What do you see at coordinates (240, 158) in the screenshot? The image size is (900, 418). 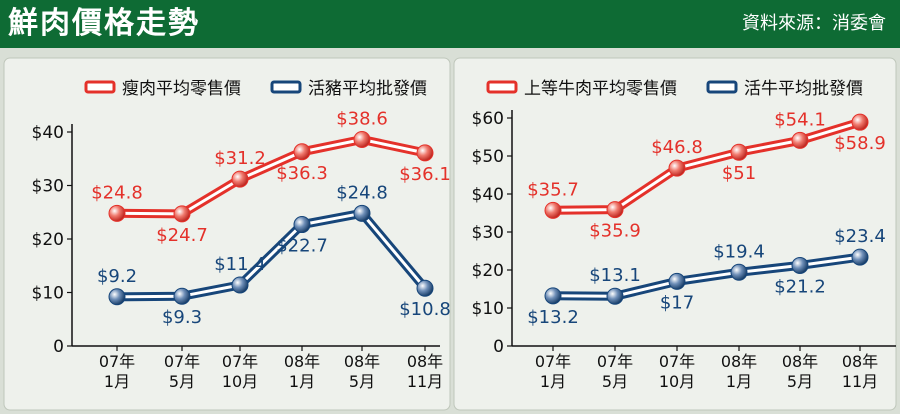 I see `data-label: $31.2` at bounding box center [240, 158].